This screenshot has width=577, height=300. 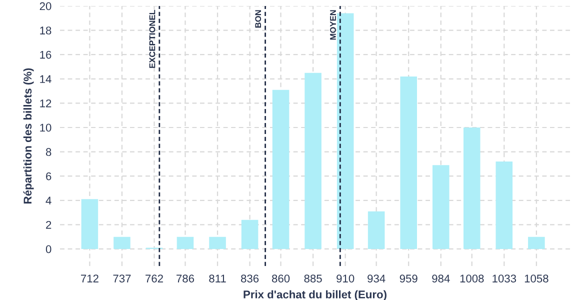 I want to click on y-tick-label: 10, so click(x=46, y=128).